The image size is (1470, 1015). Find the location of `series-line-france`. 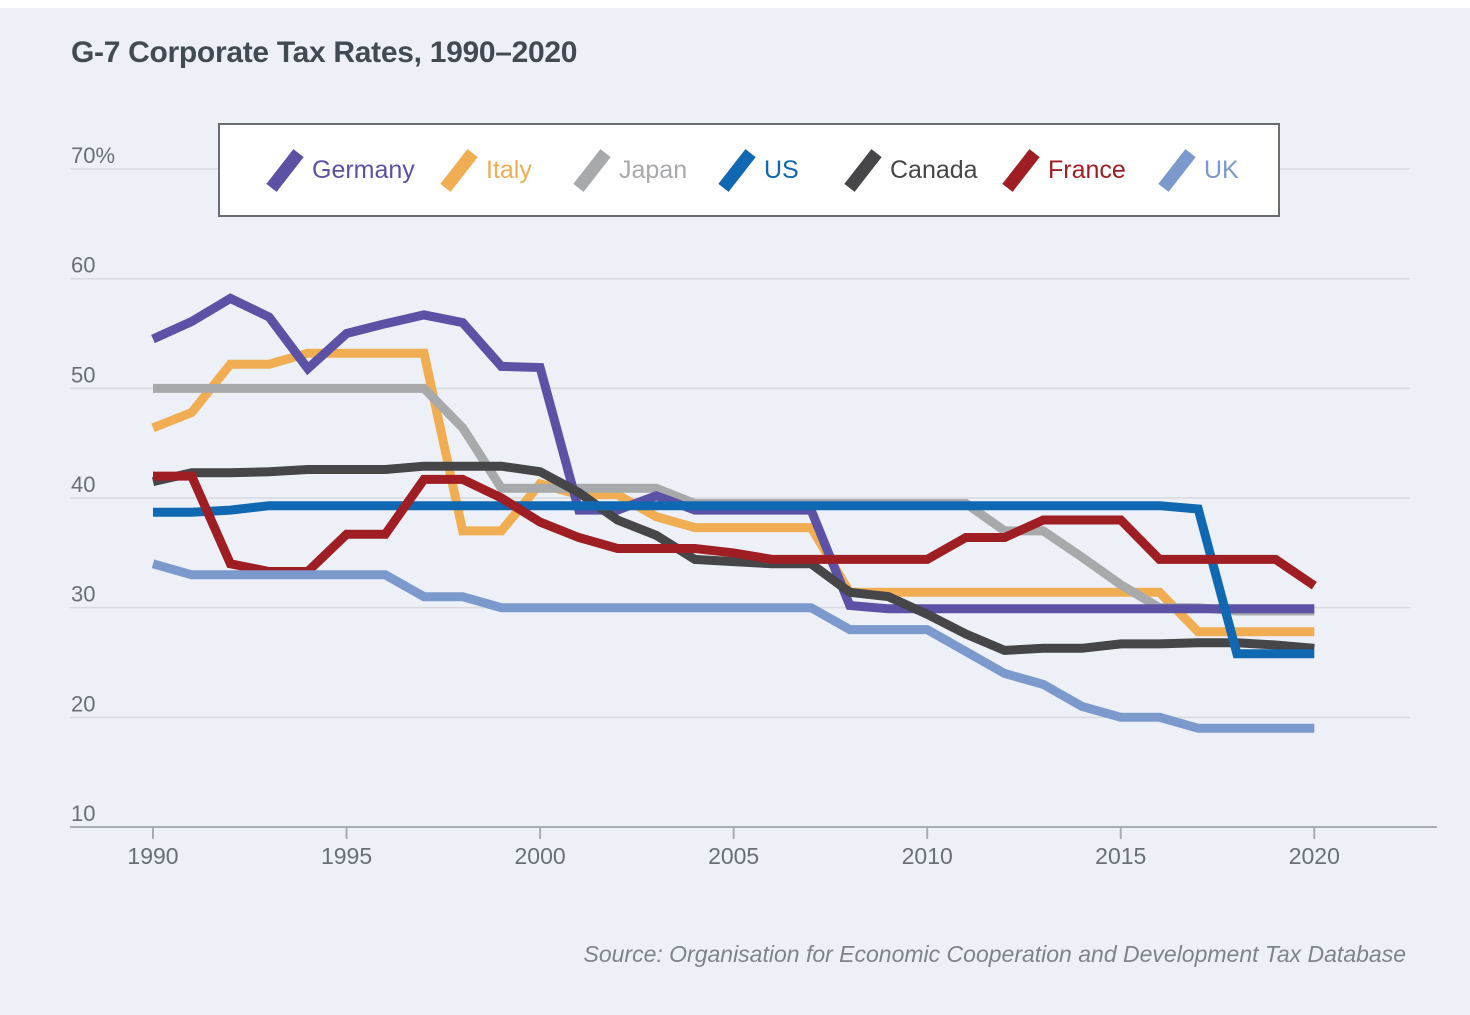

series-line-france is located at coordinates (735, 530).